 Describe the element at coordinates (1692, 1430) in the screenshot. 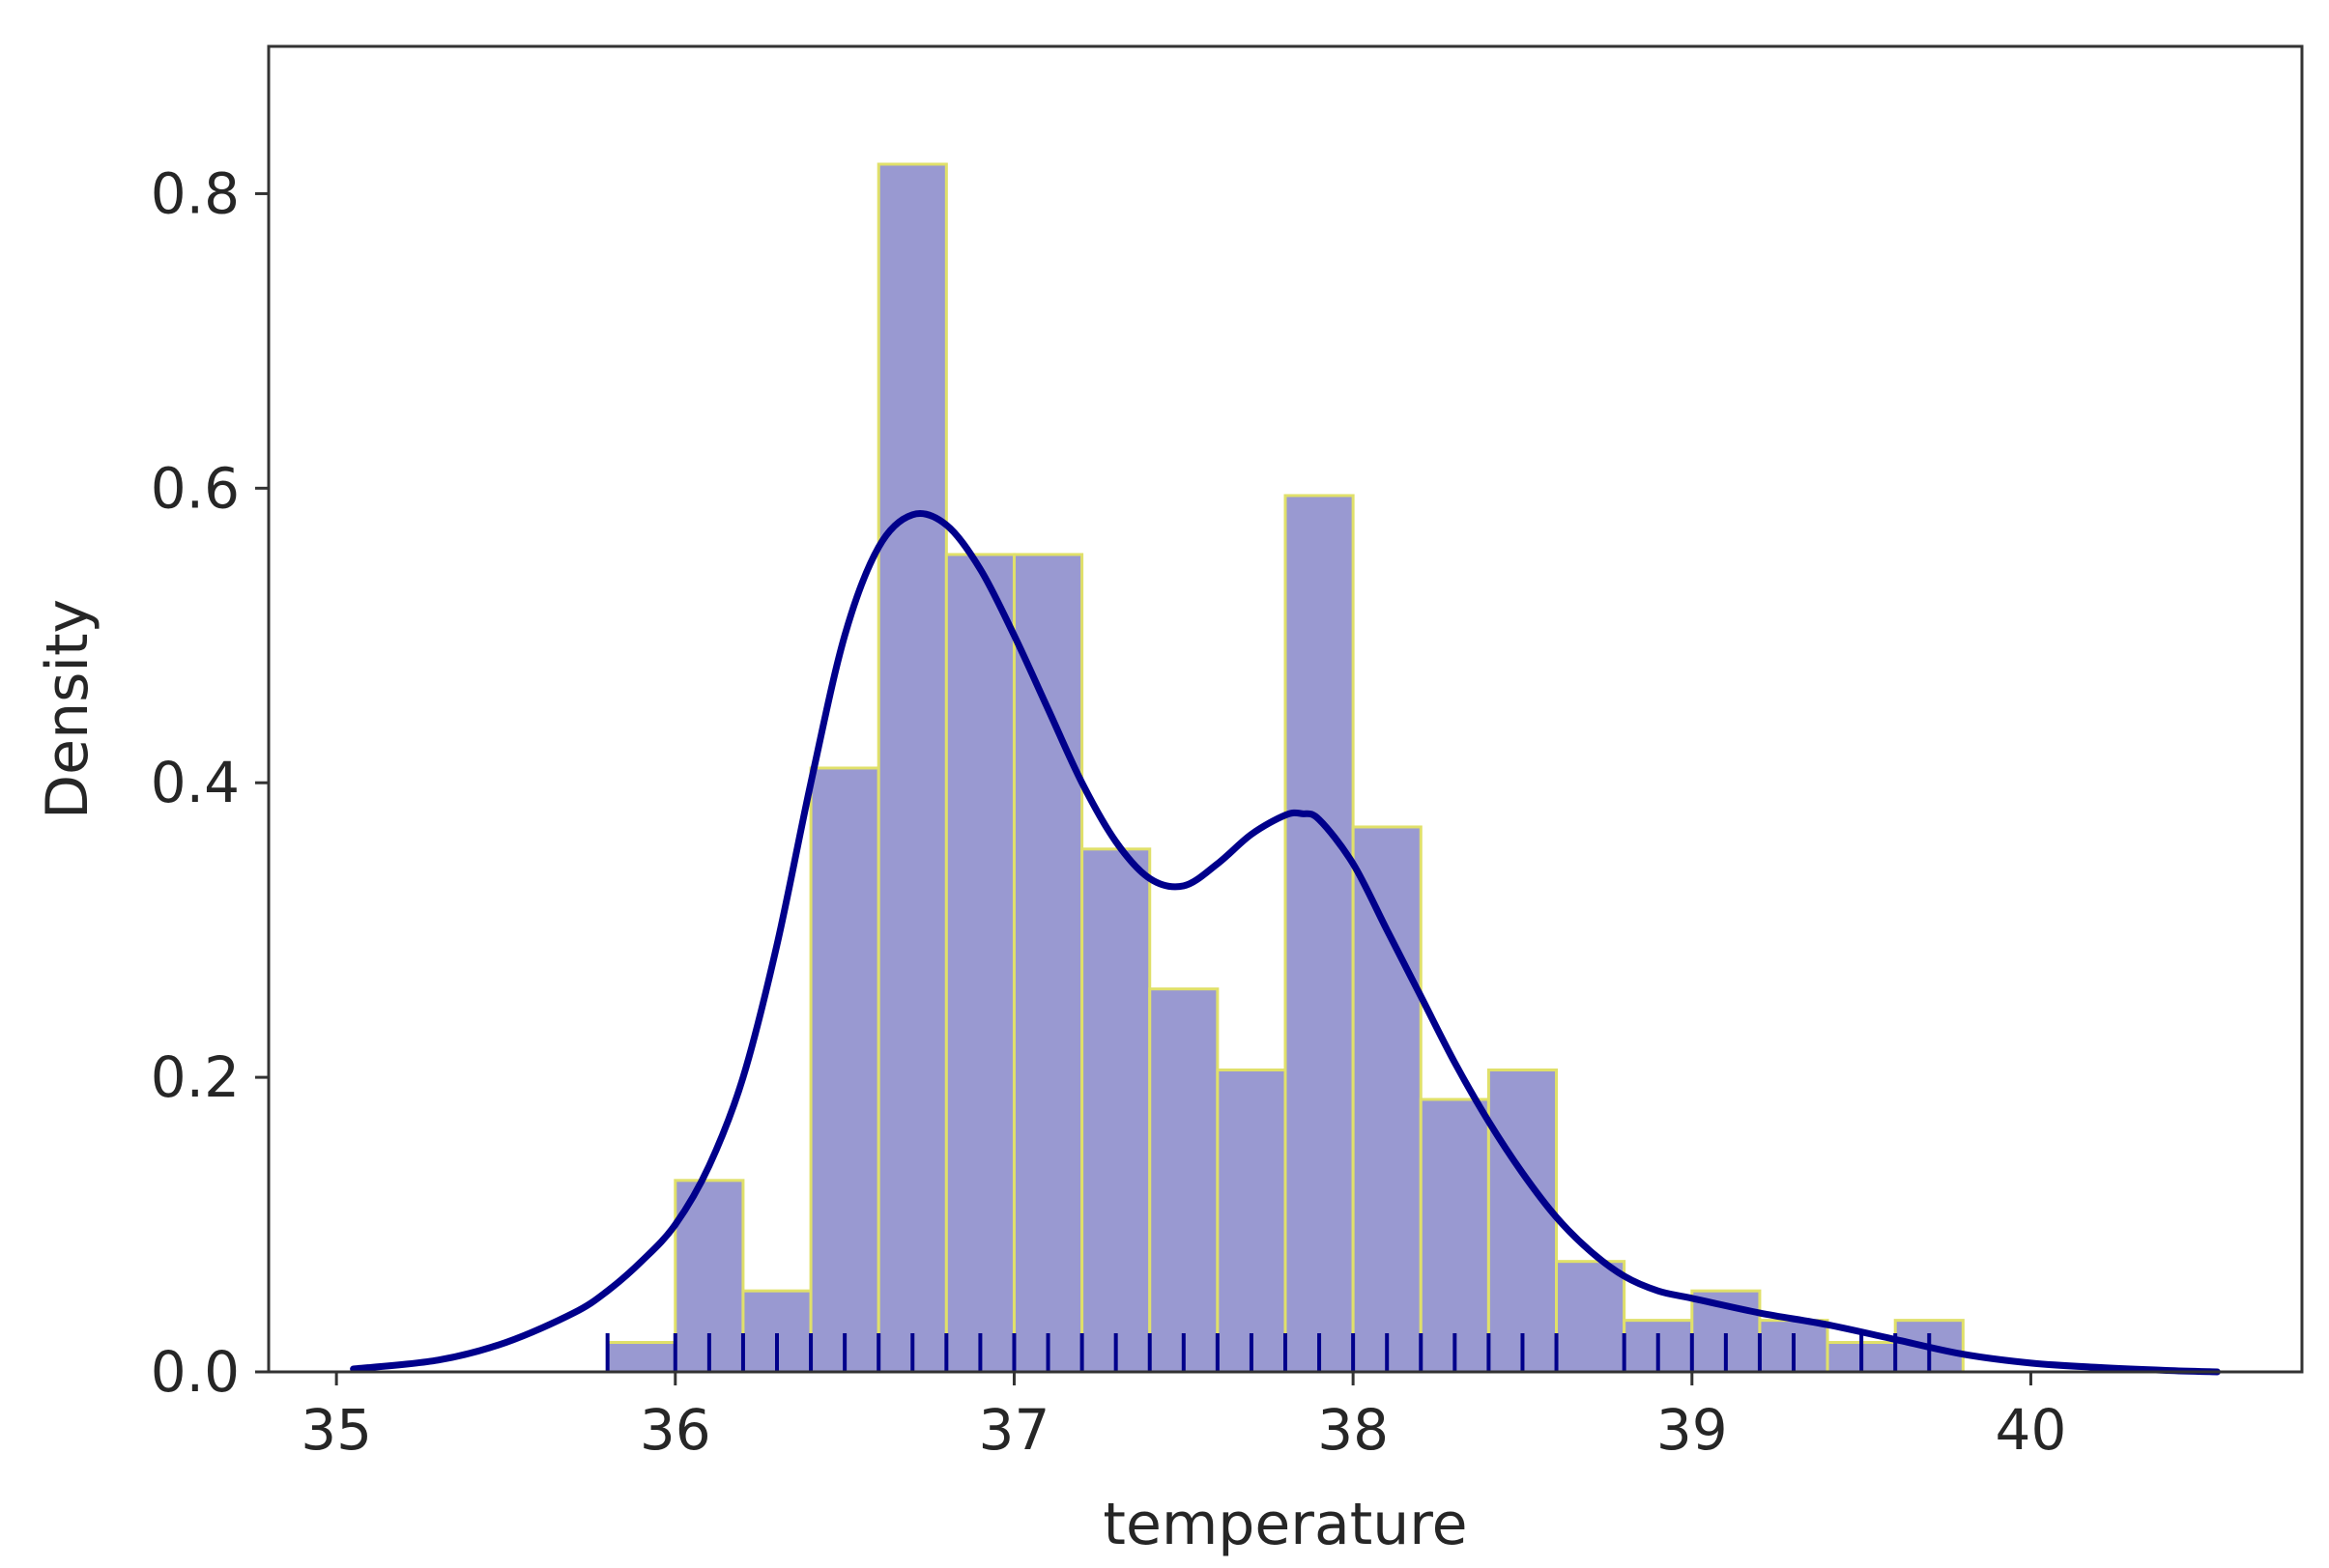

I see `x-tick-label: 39` at that location.